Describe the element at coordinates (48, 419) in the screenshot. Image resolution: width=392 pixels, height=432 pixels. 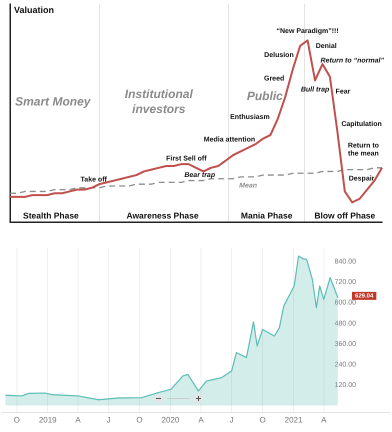
I see `x-tick-label: 2019` at that location.